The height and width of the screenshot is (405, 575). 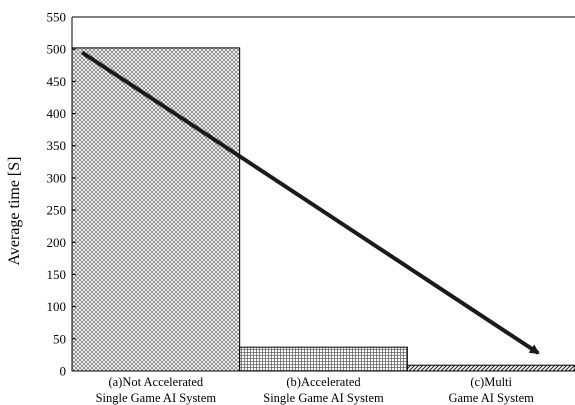 I want to click on y-tick-label: 300, so click(x=57, y=177).